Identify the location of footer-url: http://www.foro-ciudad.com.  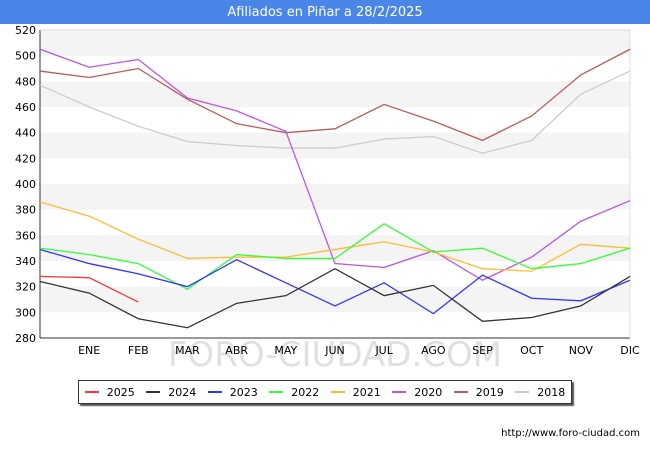
(570, 433).